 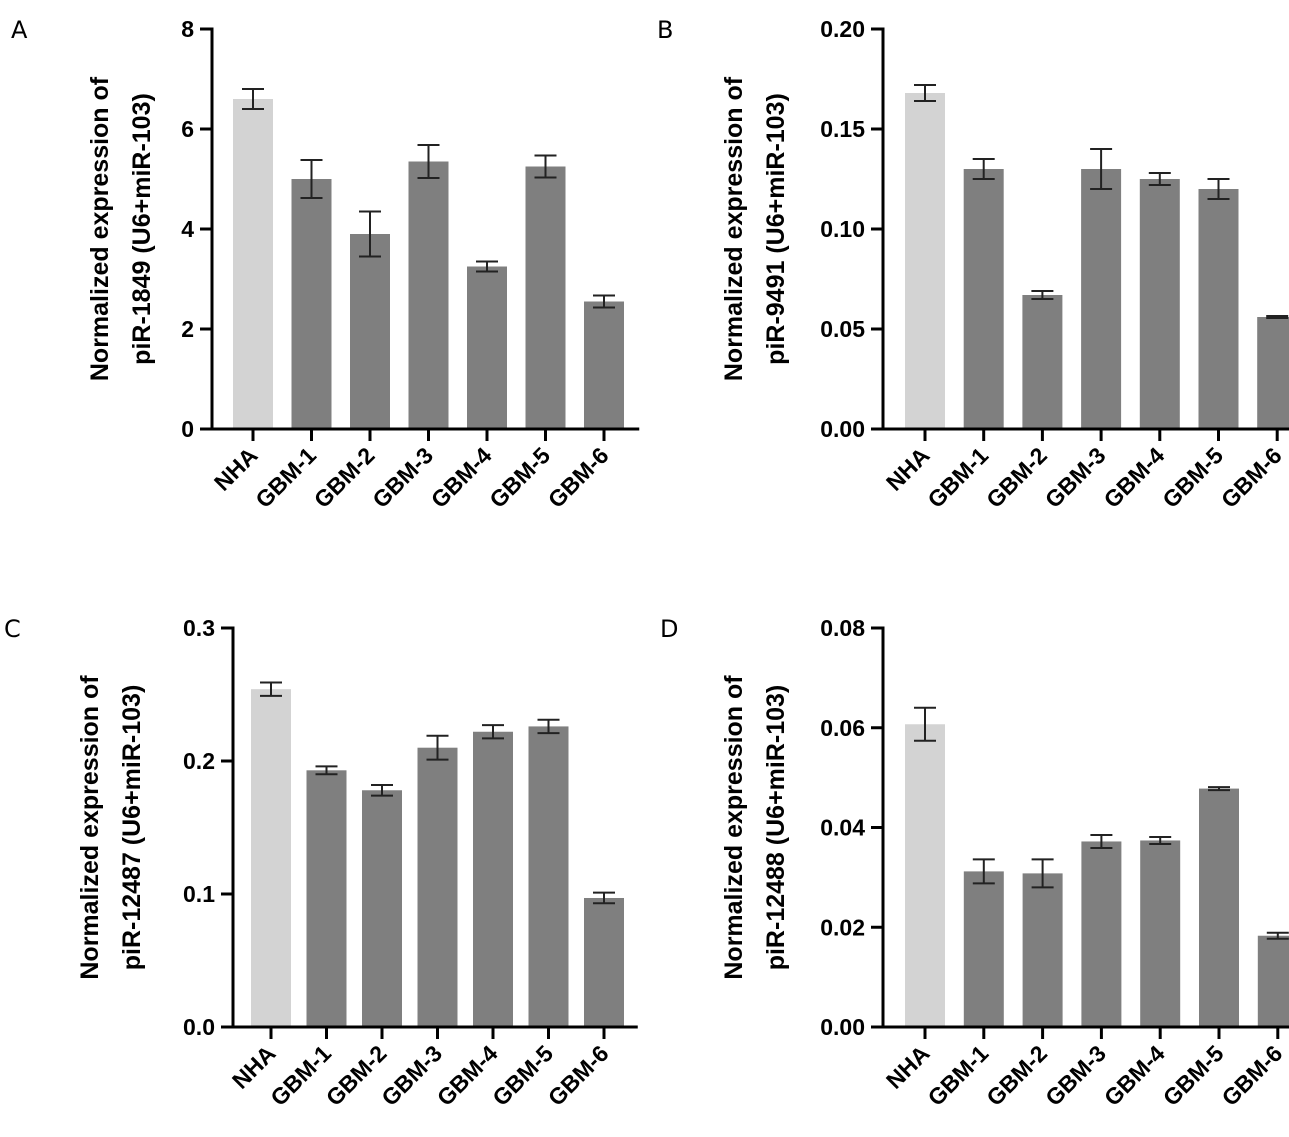 What do you see at coordinates (132, 828) in the screenshot?
I see `y-axis-label-line-2: piR-12487 (U6+miR-103)` at bounding box center [132, 828].